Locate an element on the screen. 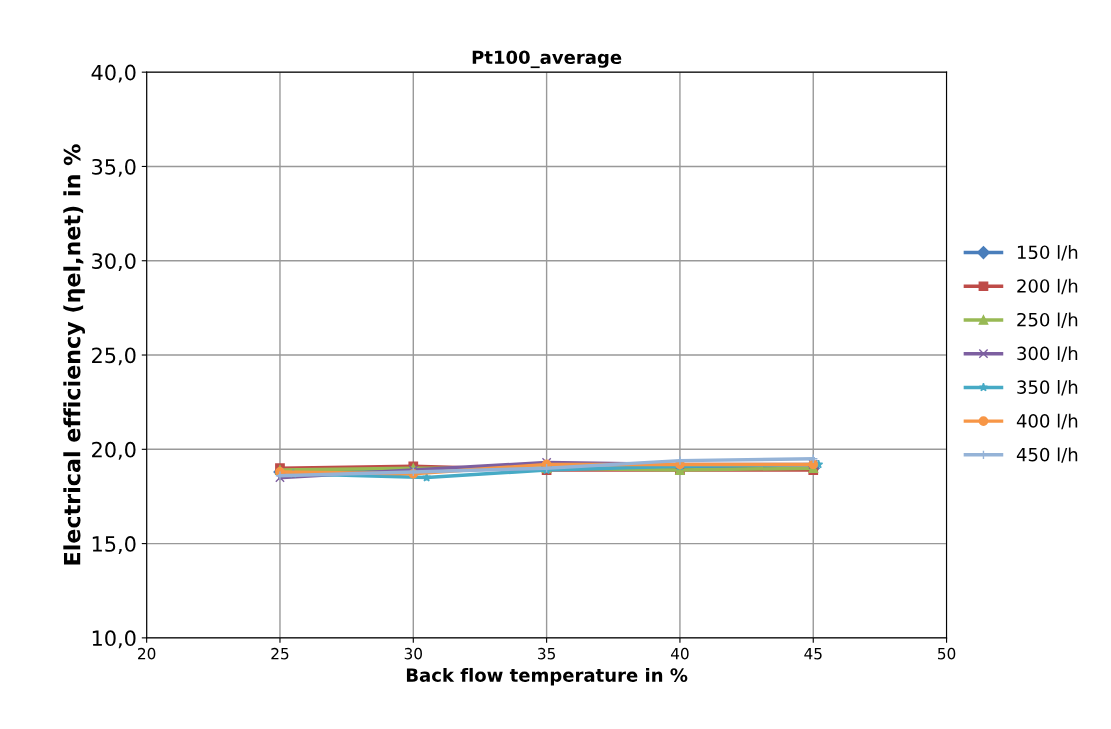 Image resolution: width=1111 pixels, height=729 pixels. legend-label: 200 l/h is located at coordinates (1047, 286).